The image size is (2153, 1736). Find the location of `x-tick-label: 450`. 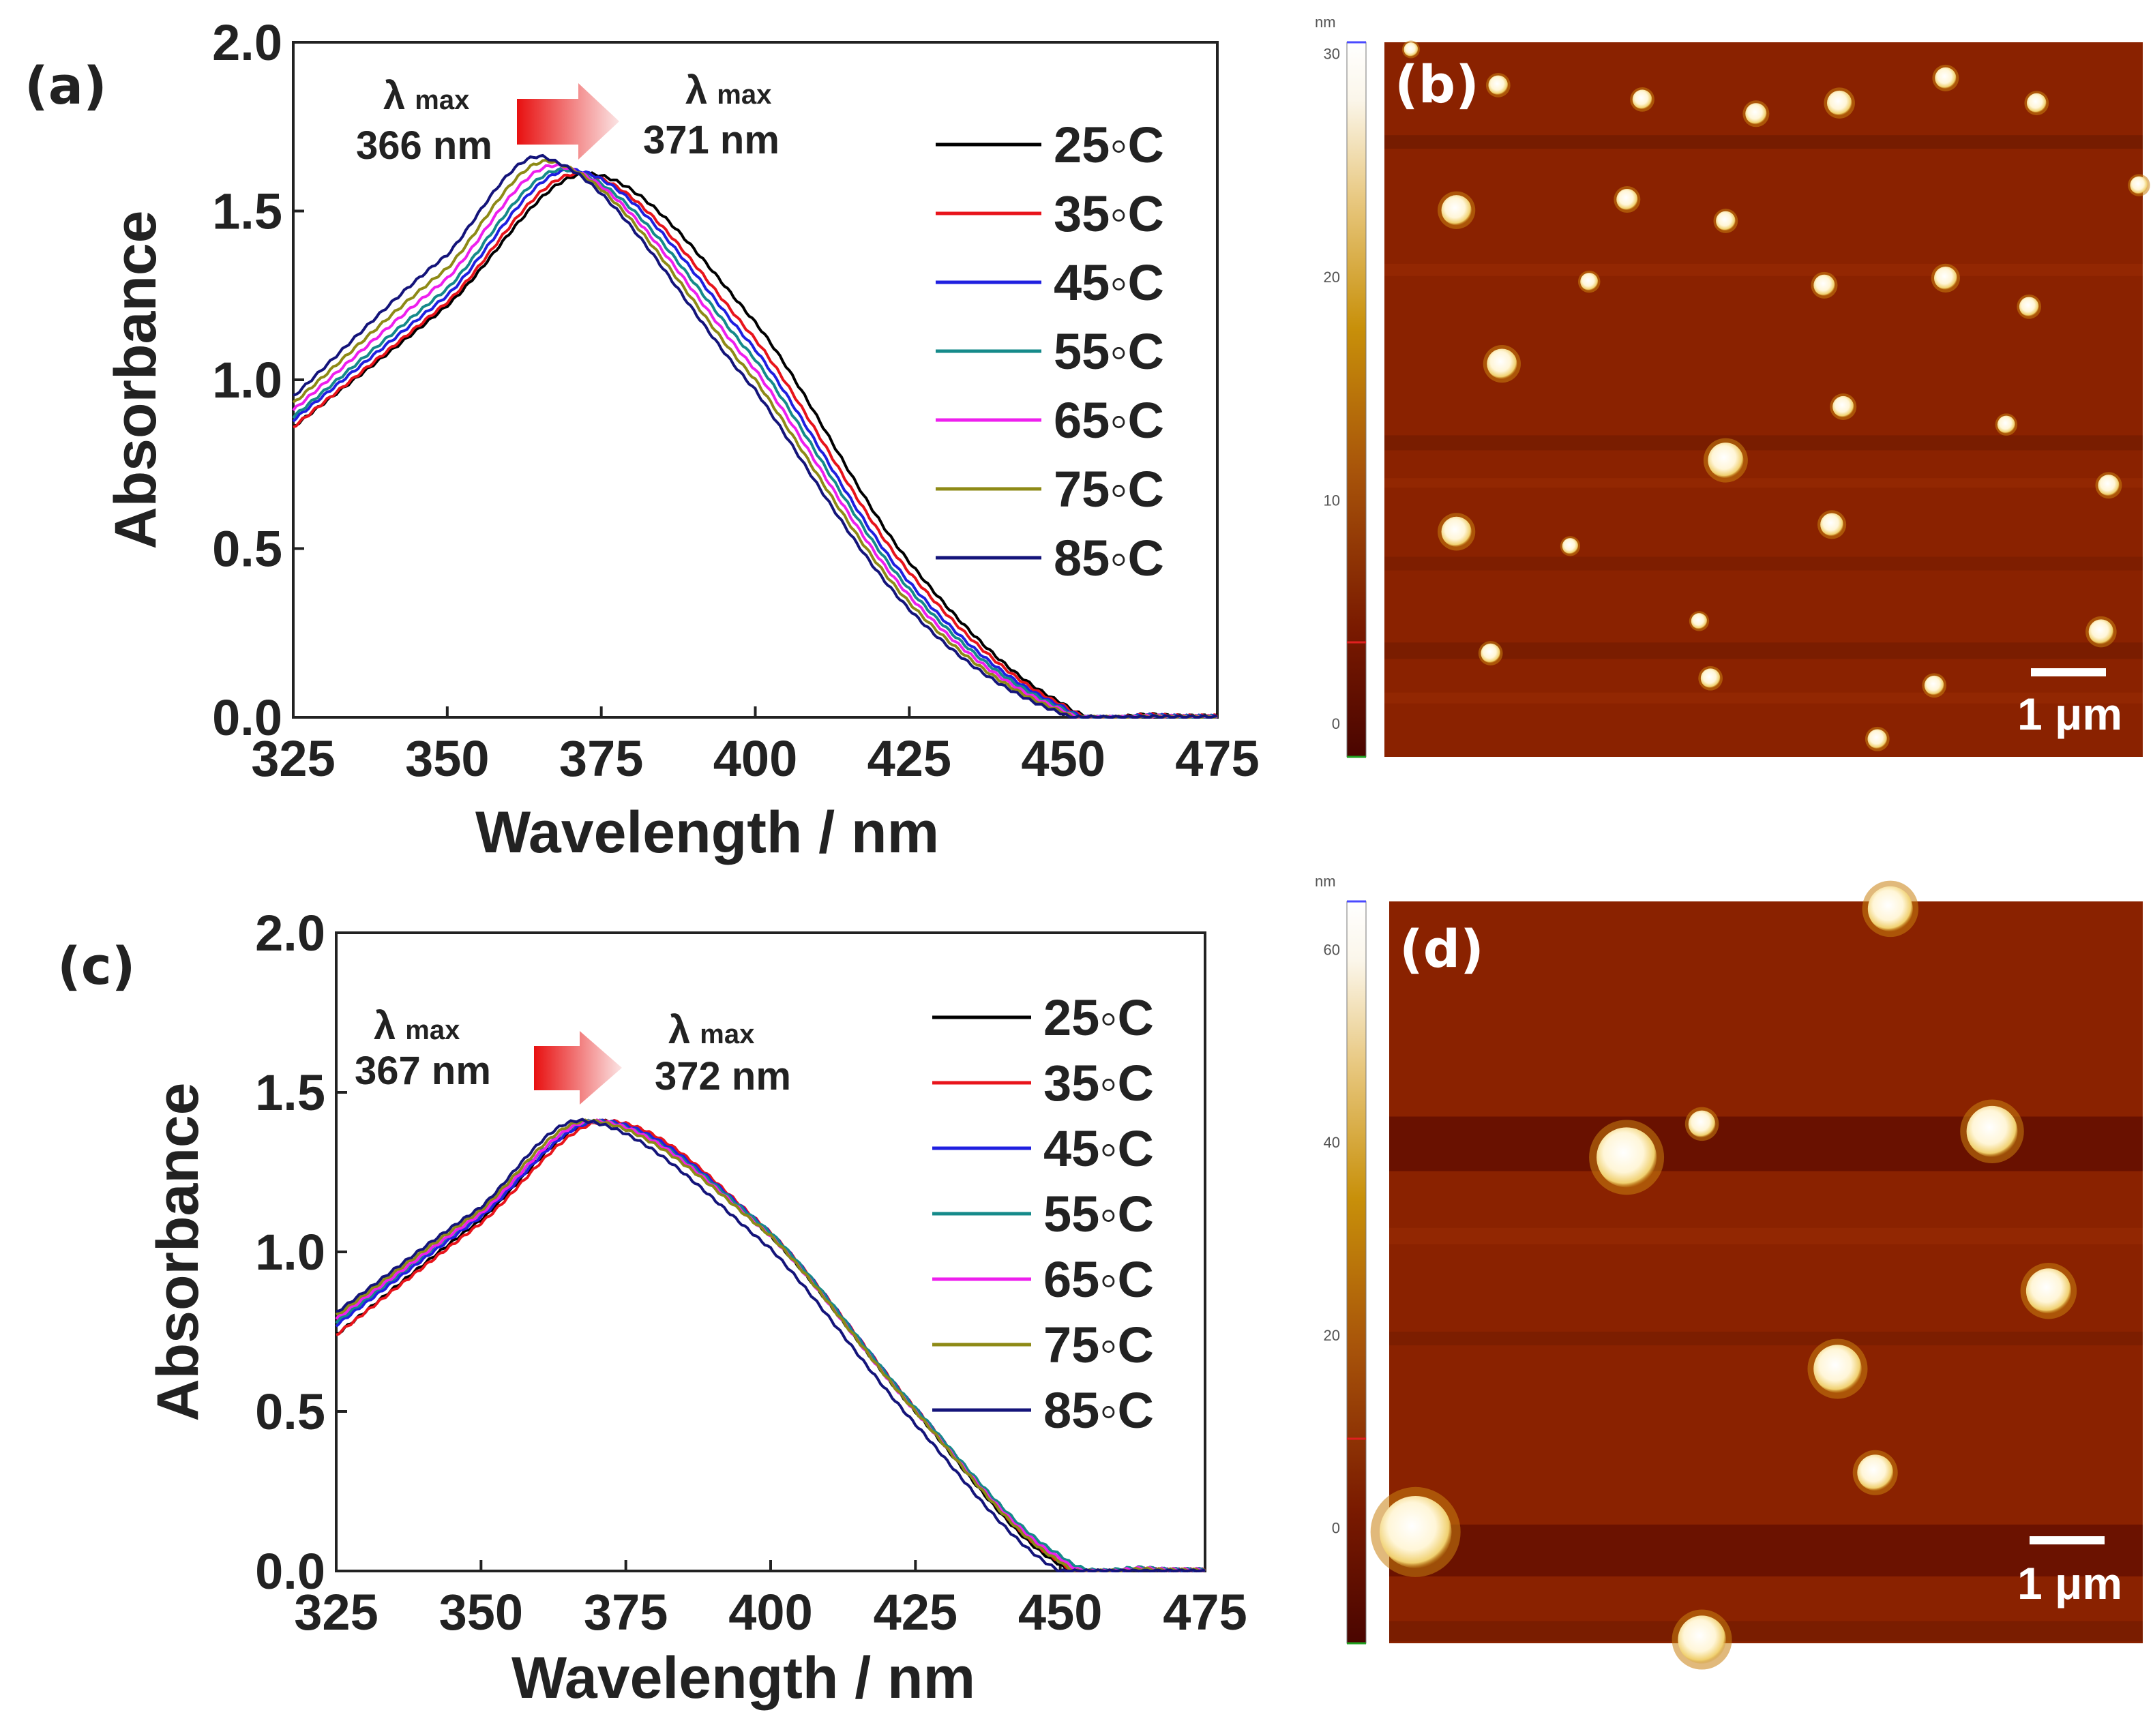

x-tick-label: 450 is located at coordinates (1060, 1613).